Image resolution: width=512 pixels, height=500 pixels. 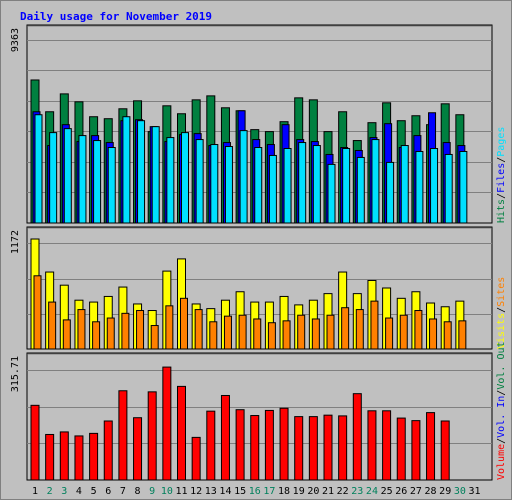 I want to click on day-label-29: 29, so click(x=445, y=491).